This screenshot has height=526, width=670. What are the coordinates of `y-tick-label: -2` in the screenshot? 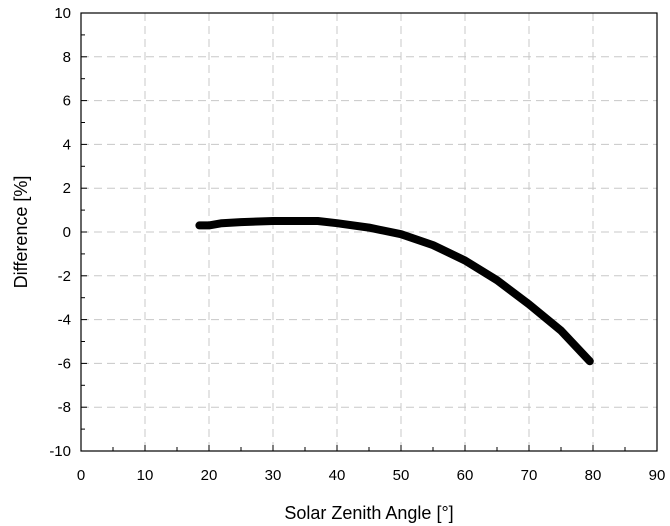 It's located at (64, 276).